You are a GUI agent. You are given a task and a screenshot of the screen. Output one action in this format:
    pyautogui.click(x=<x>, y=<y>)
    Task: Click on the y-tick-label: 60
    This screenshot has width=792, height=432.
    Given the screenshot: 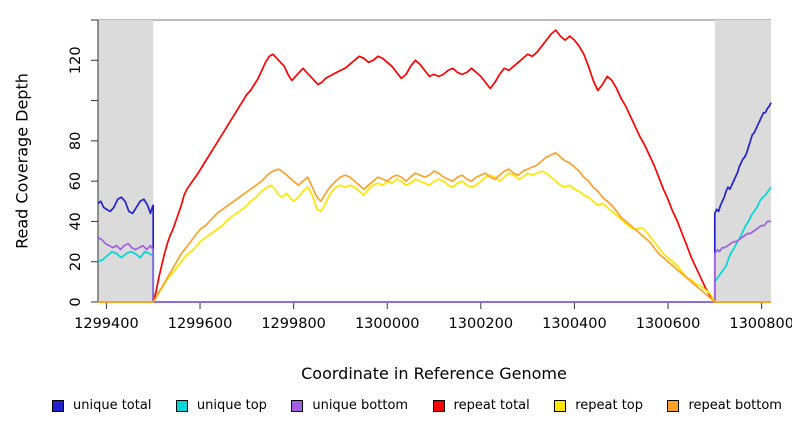 What is the action you would take?
    pyautogui.click(x=76, y=181)
    